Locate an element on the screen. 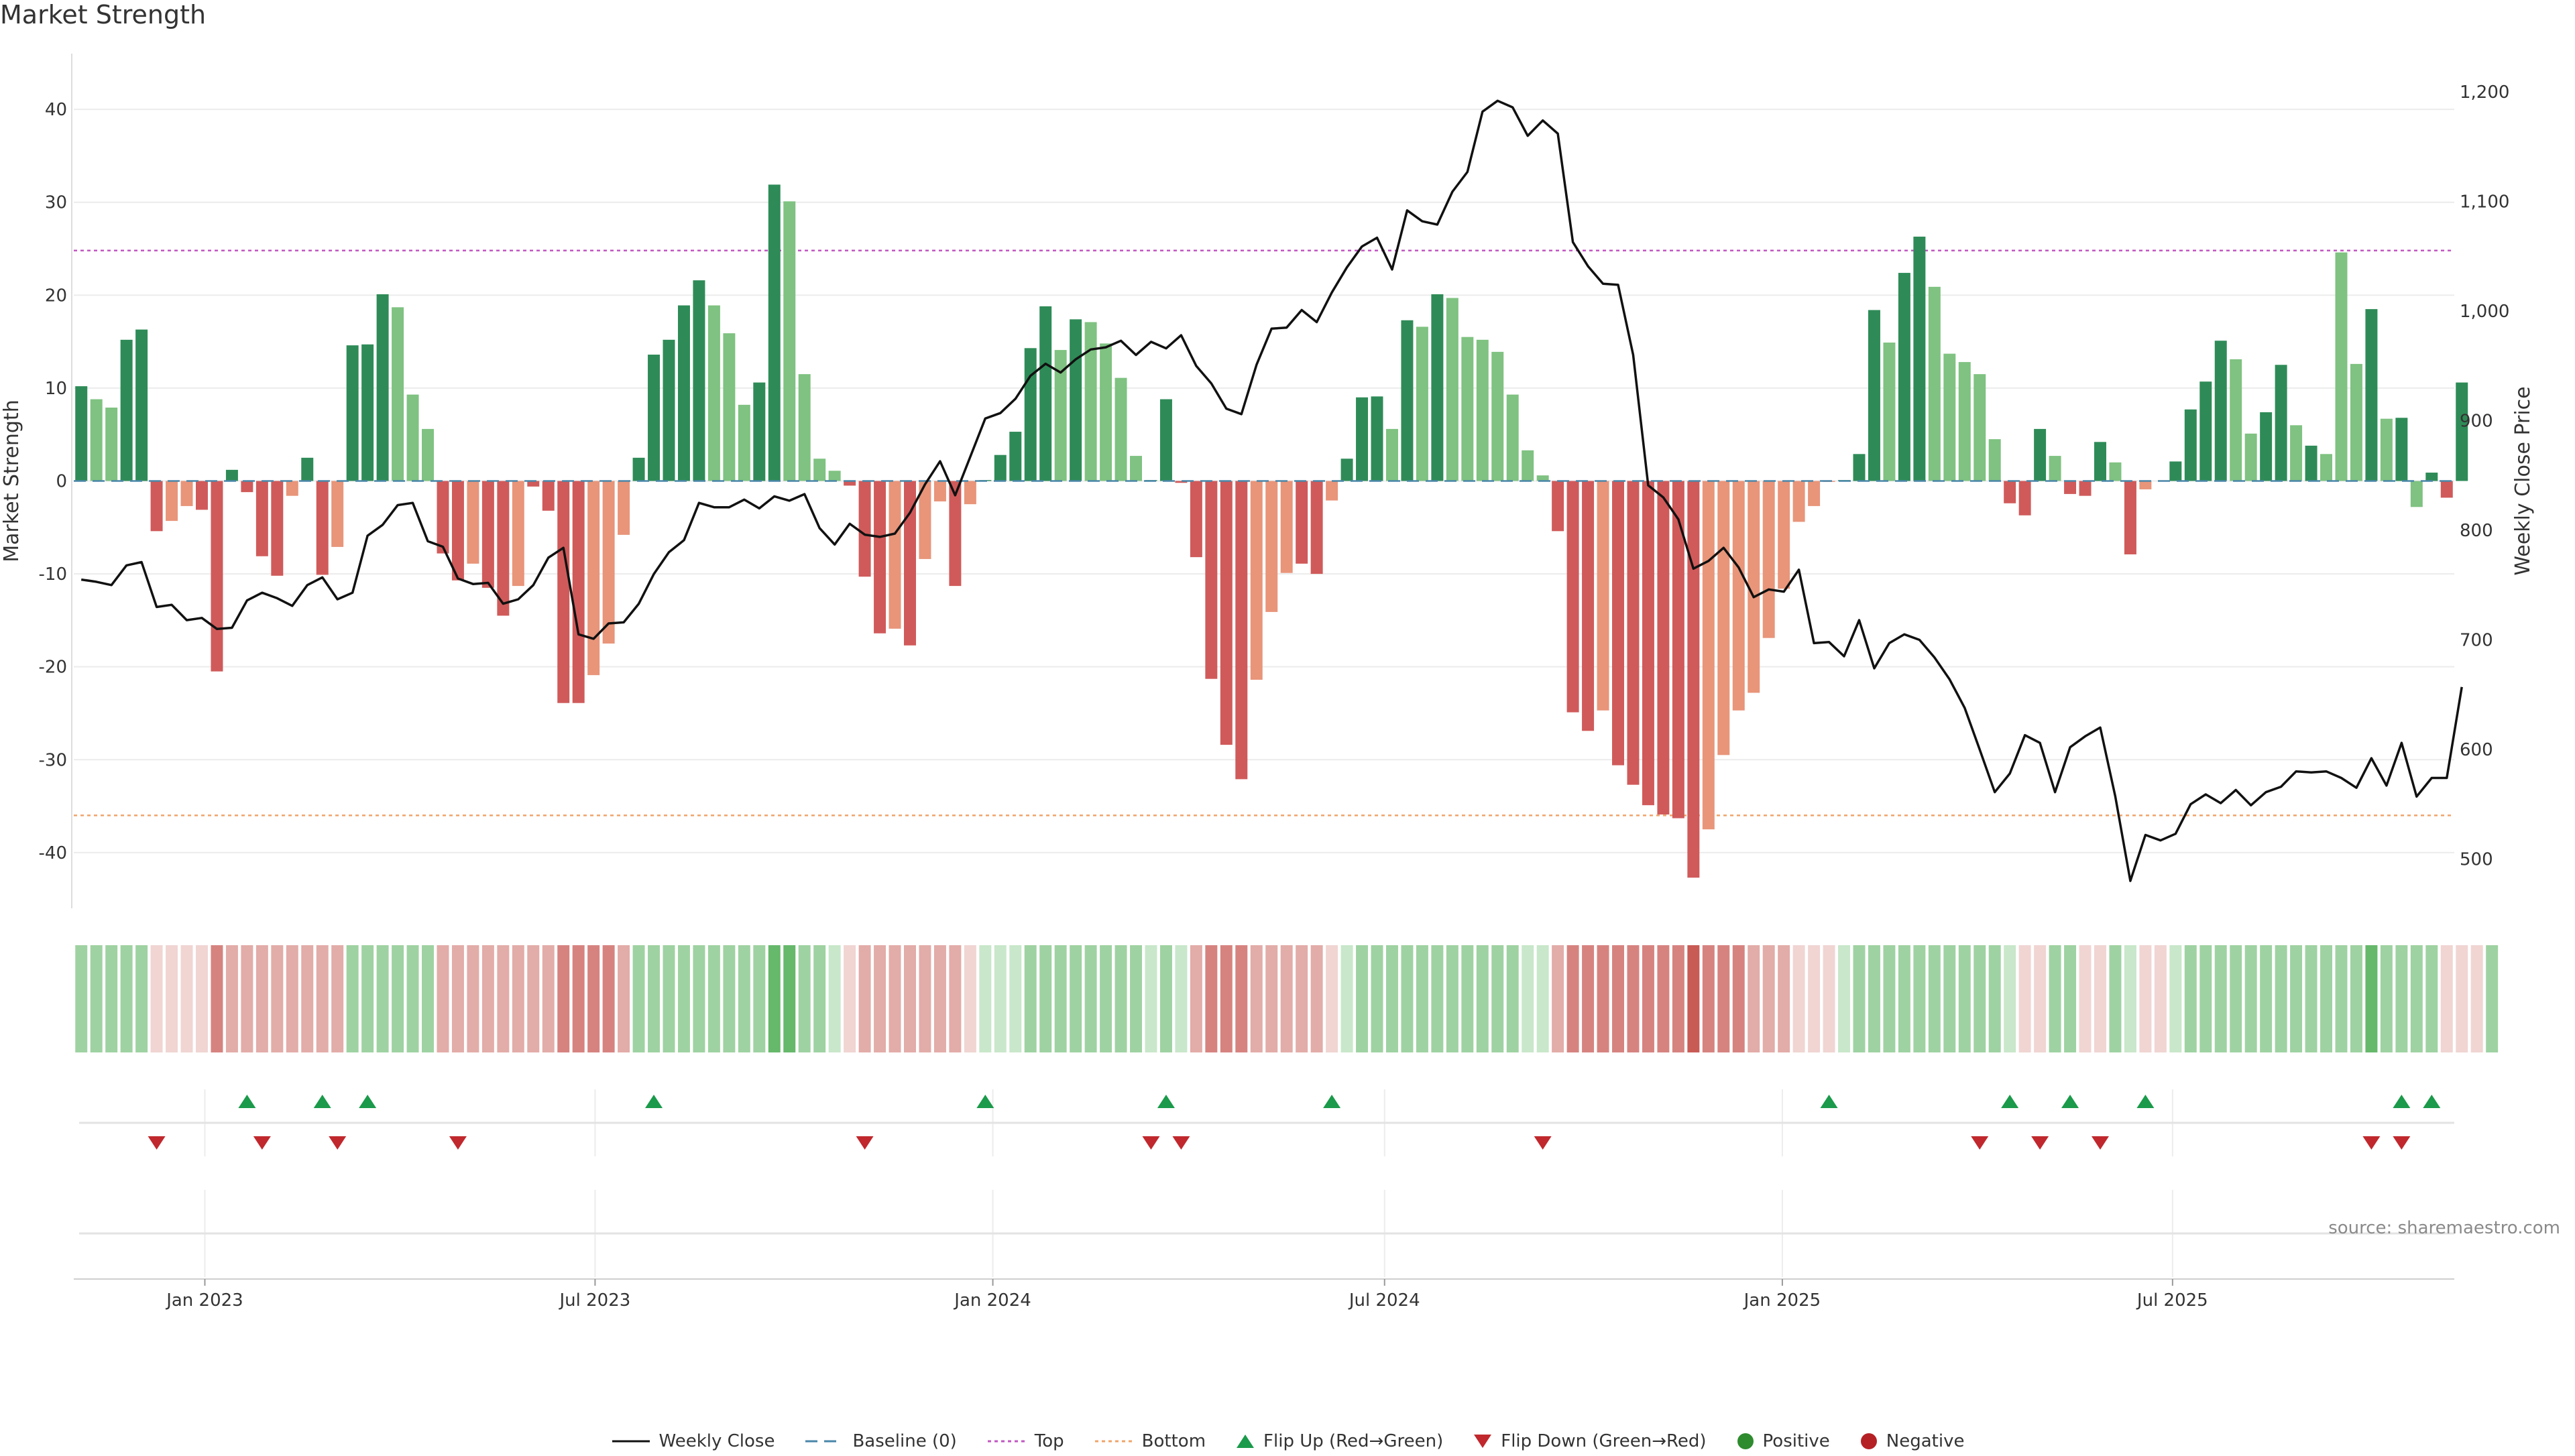 This screenshot has width=2575, height=1456. legend-flip-down: Flip Down (Green→Red) is located at coordinates (1590, 1441).